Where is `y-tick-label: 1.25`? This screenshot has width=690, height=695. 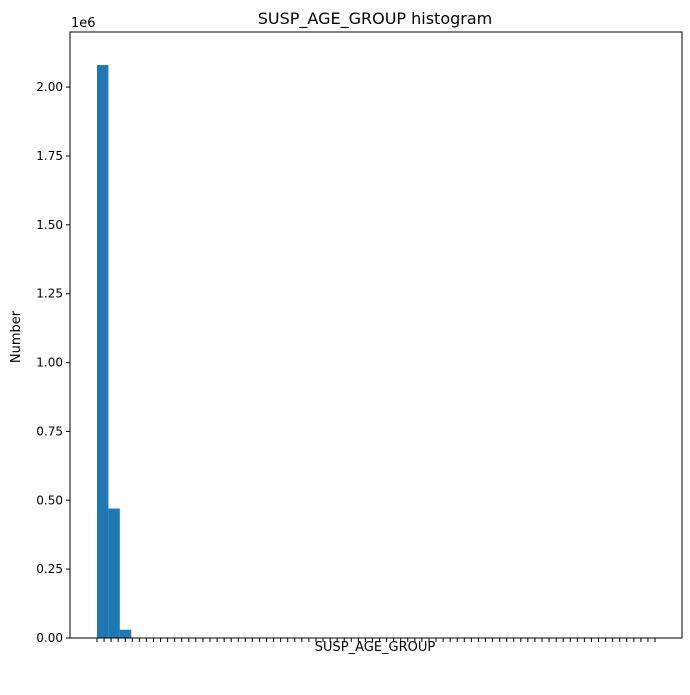 y-tick-label: 1.25 is located at coordinates (49, 294).